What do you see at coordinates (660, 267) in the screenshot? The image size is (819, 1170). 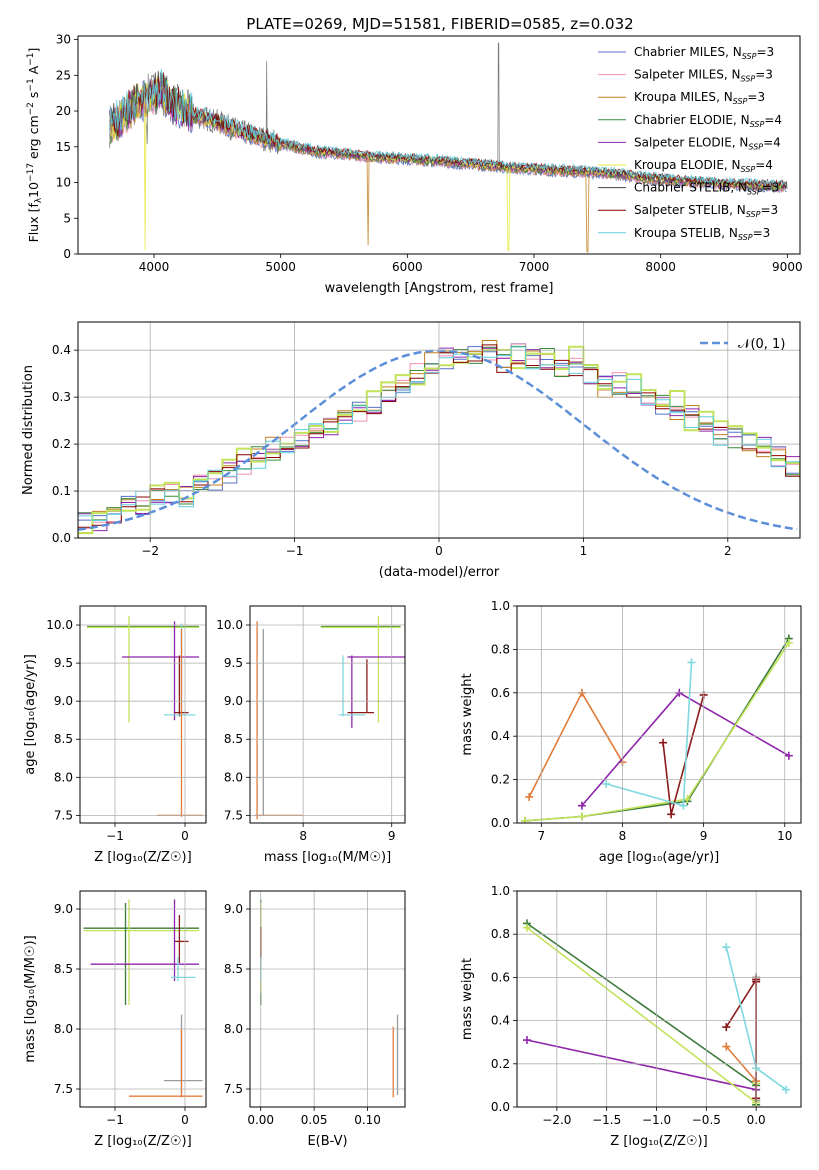 I see `x-tick-label: 8000` at bounding box center [660, 267].